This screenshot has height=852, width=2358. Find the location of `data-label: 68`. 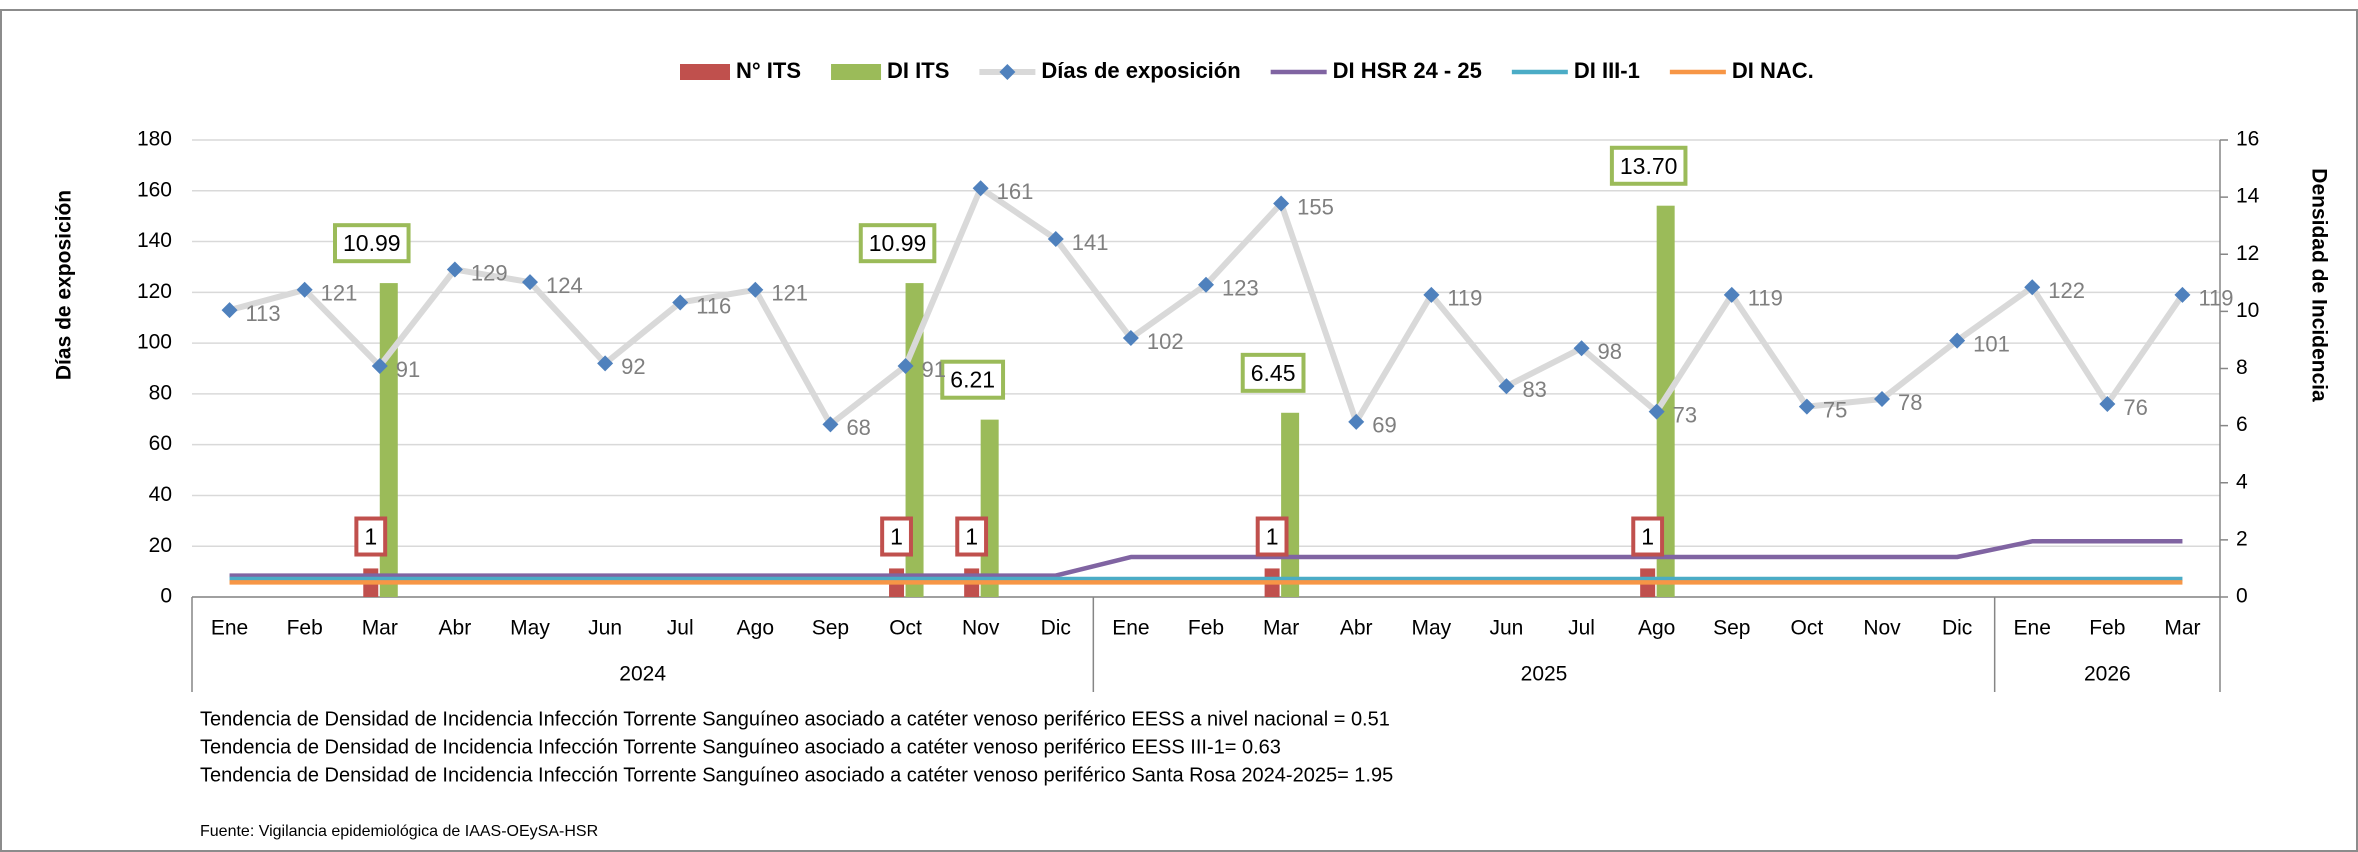

data-label: 68 is located at coordinates (858, 427).